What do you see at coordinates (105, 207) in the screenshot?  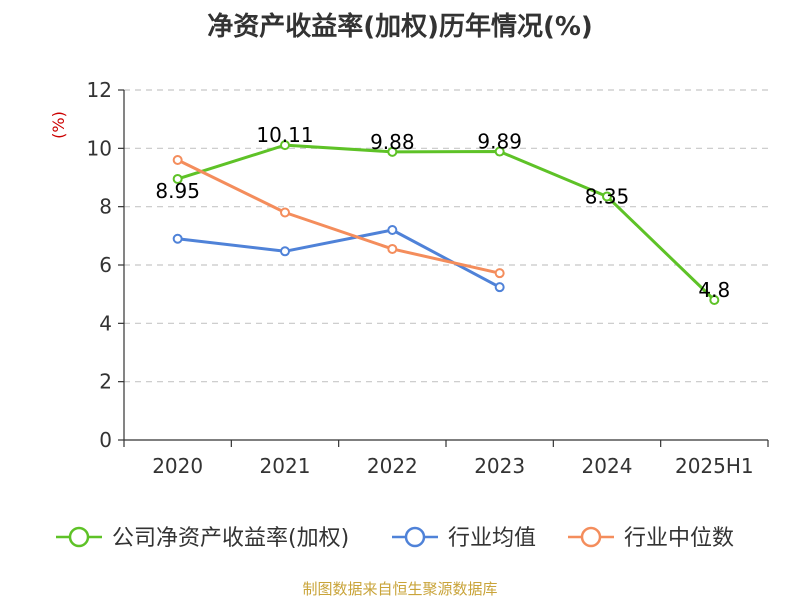 I see `y-tick-label: 8` at bounding box center [105, 207].